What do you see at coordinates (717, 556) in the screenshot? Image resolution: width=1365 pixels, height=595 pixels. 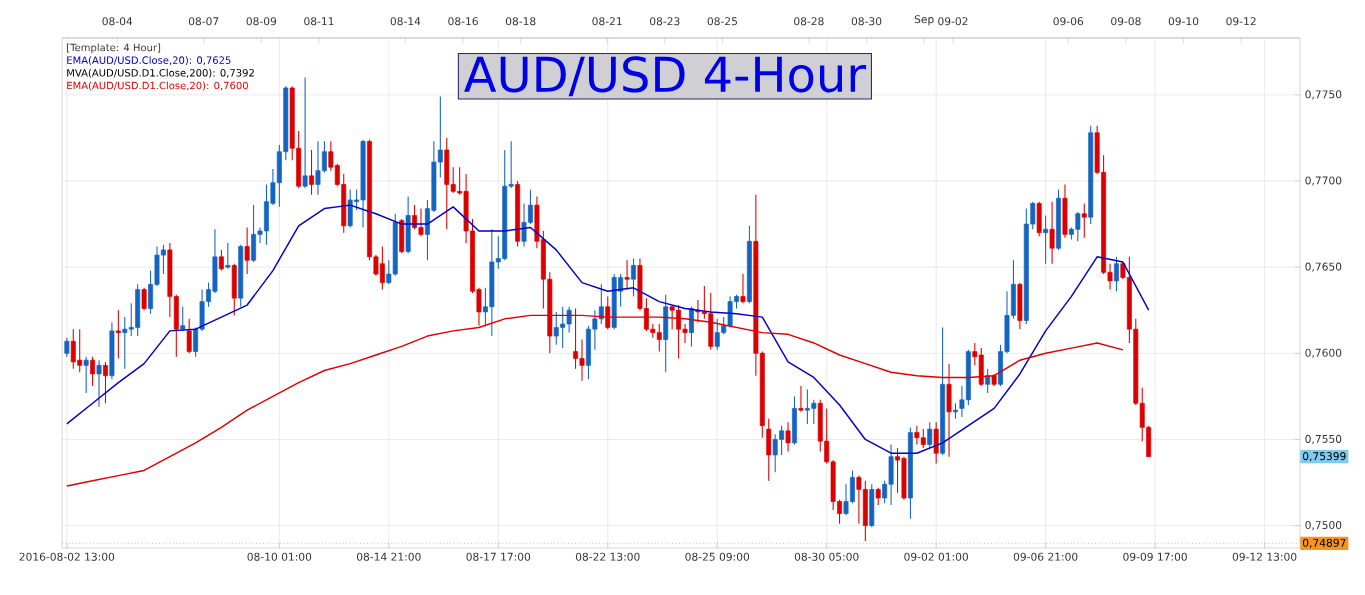 I see `x-tick-label: 08-25 09:00` at bounding box center [717, 556].